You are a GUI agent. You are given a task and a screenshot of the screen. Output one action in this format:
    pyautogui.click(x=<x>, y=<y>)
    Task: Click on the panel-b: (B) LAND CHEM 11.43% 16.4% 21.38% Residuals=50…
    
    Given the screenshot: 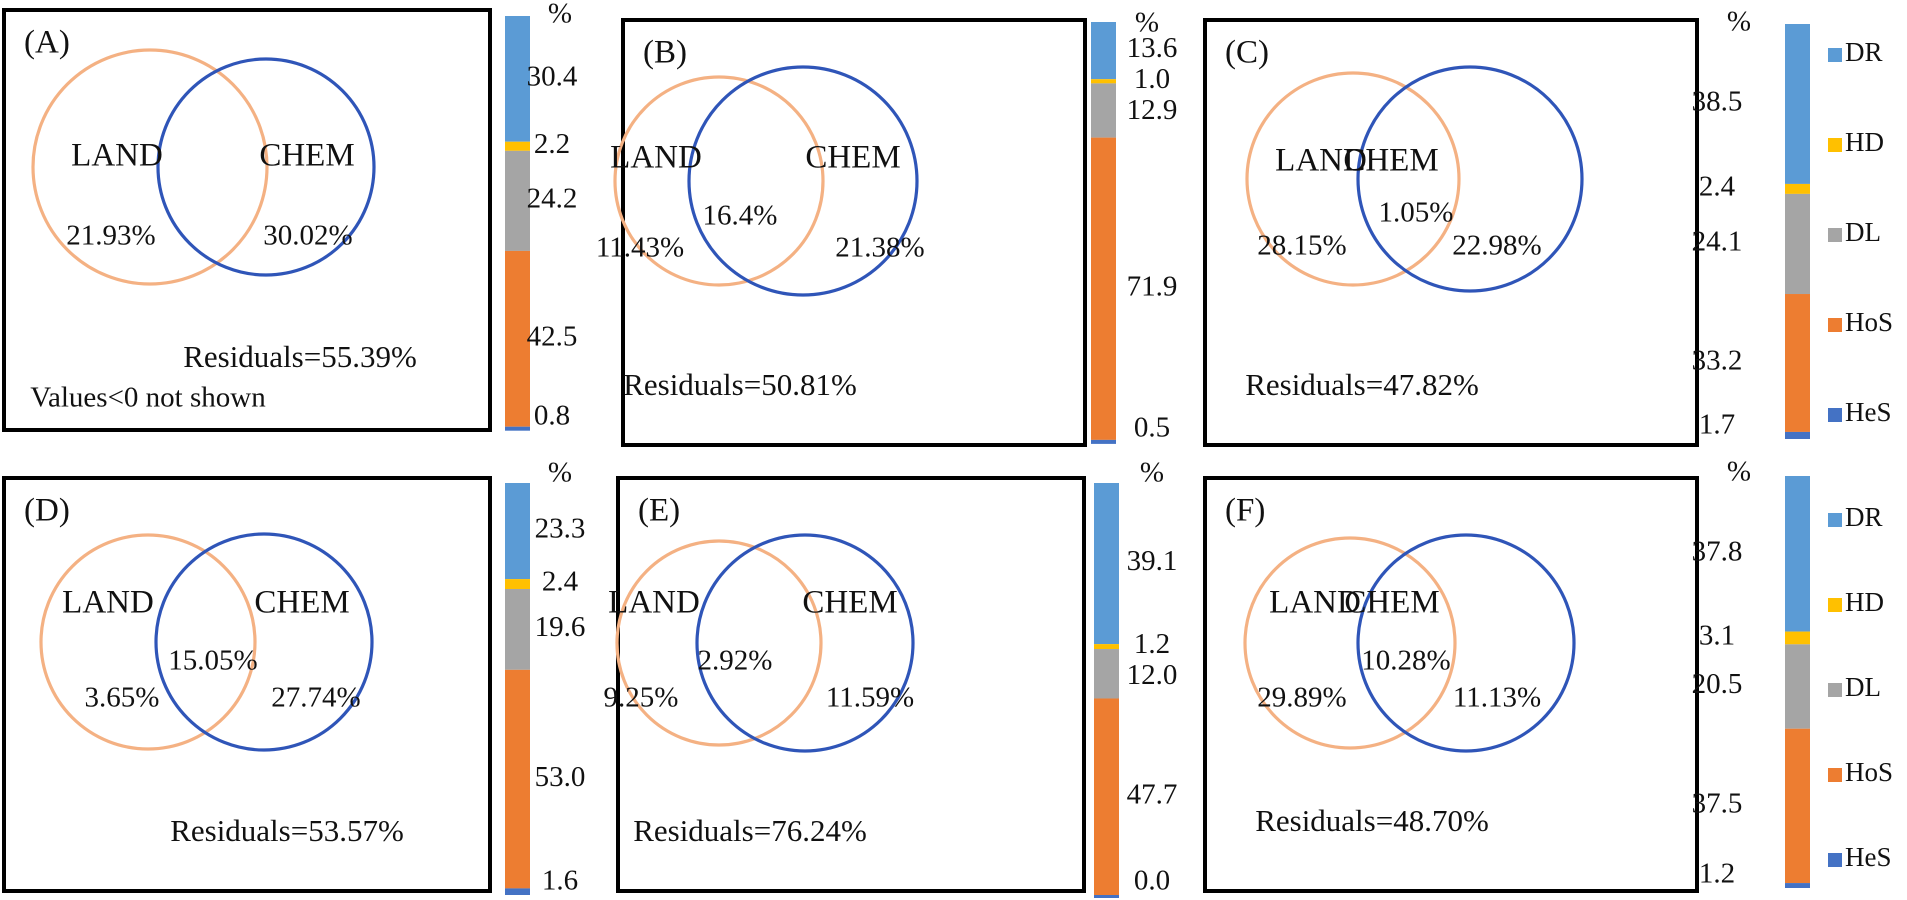 What is the action you would take?
    pyautogui.click(x=887, y=227)
    